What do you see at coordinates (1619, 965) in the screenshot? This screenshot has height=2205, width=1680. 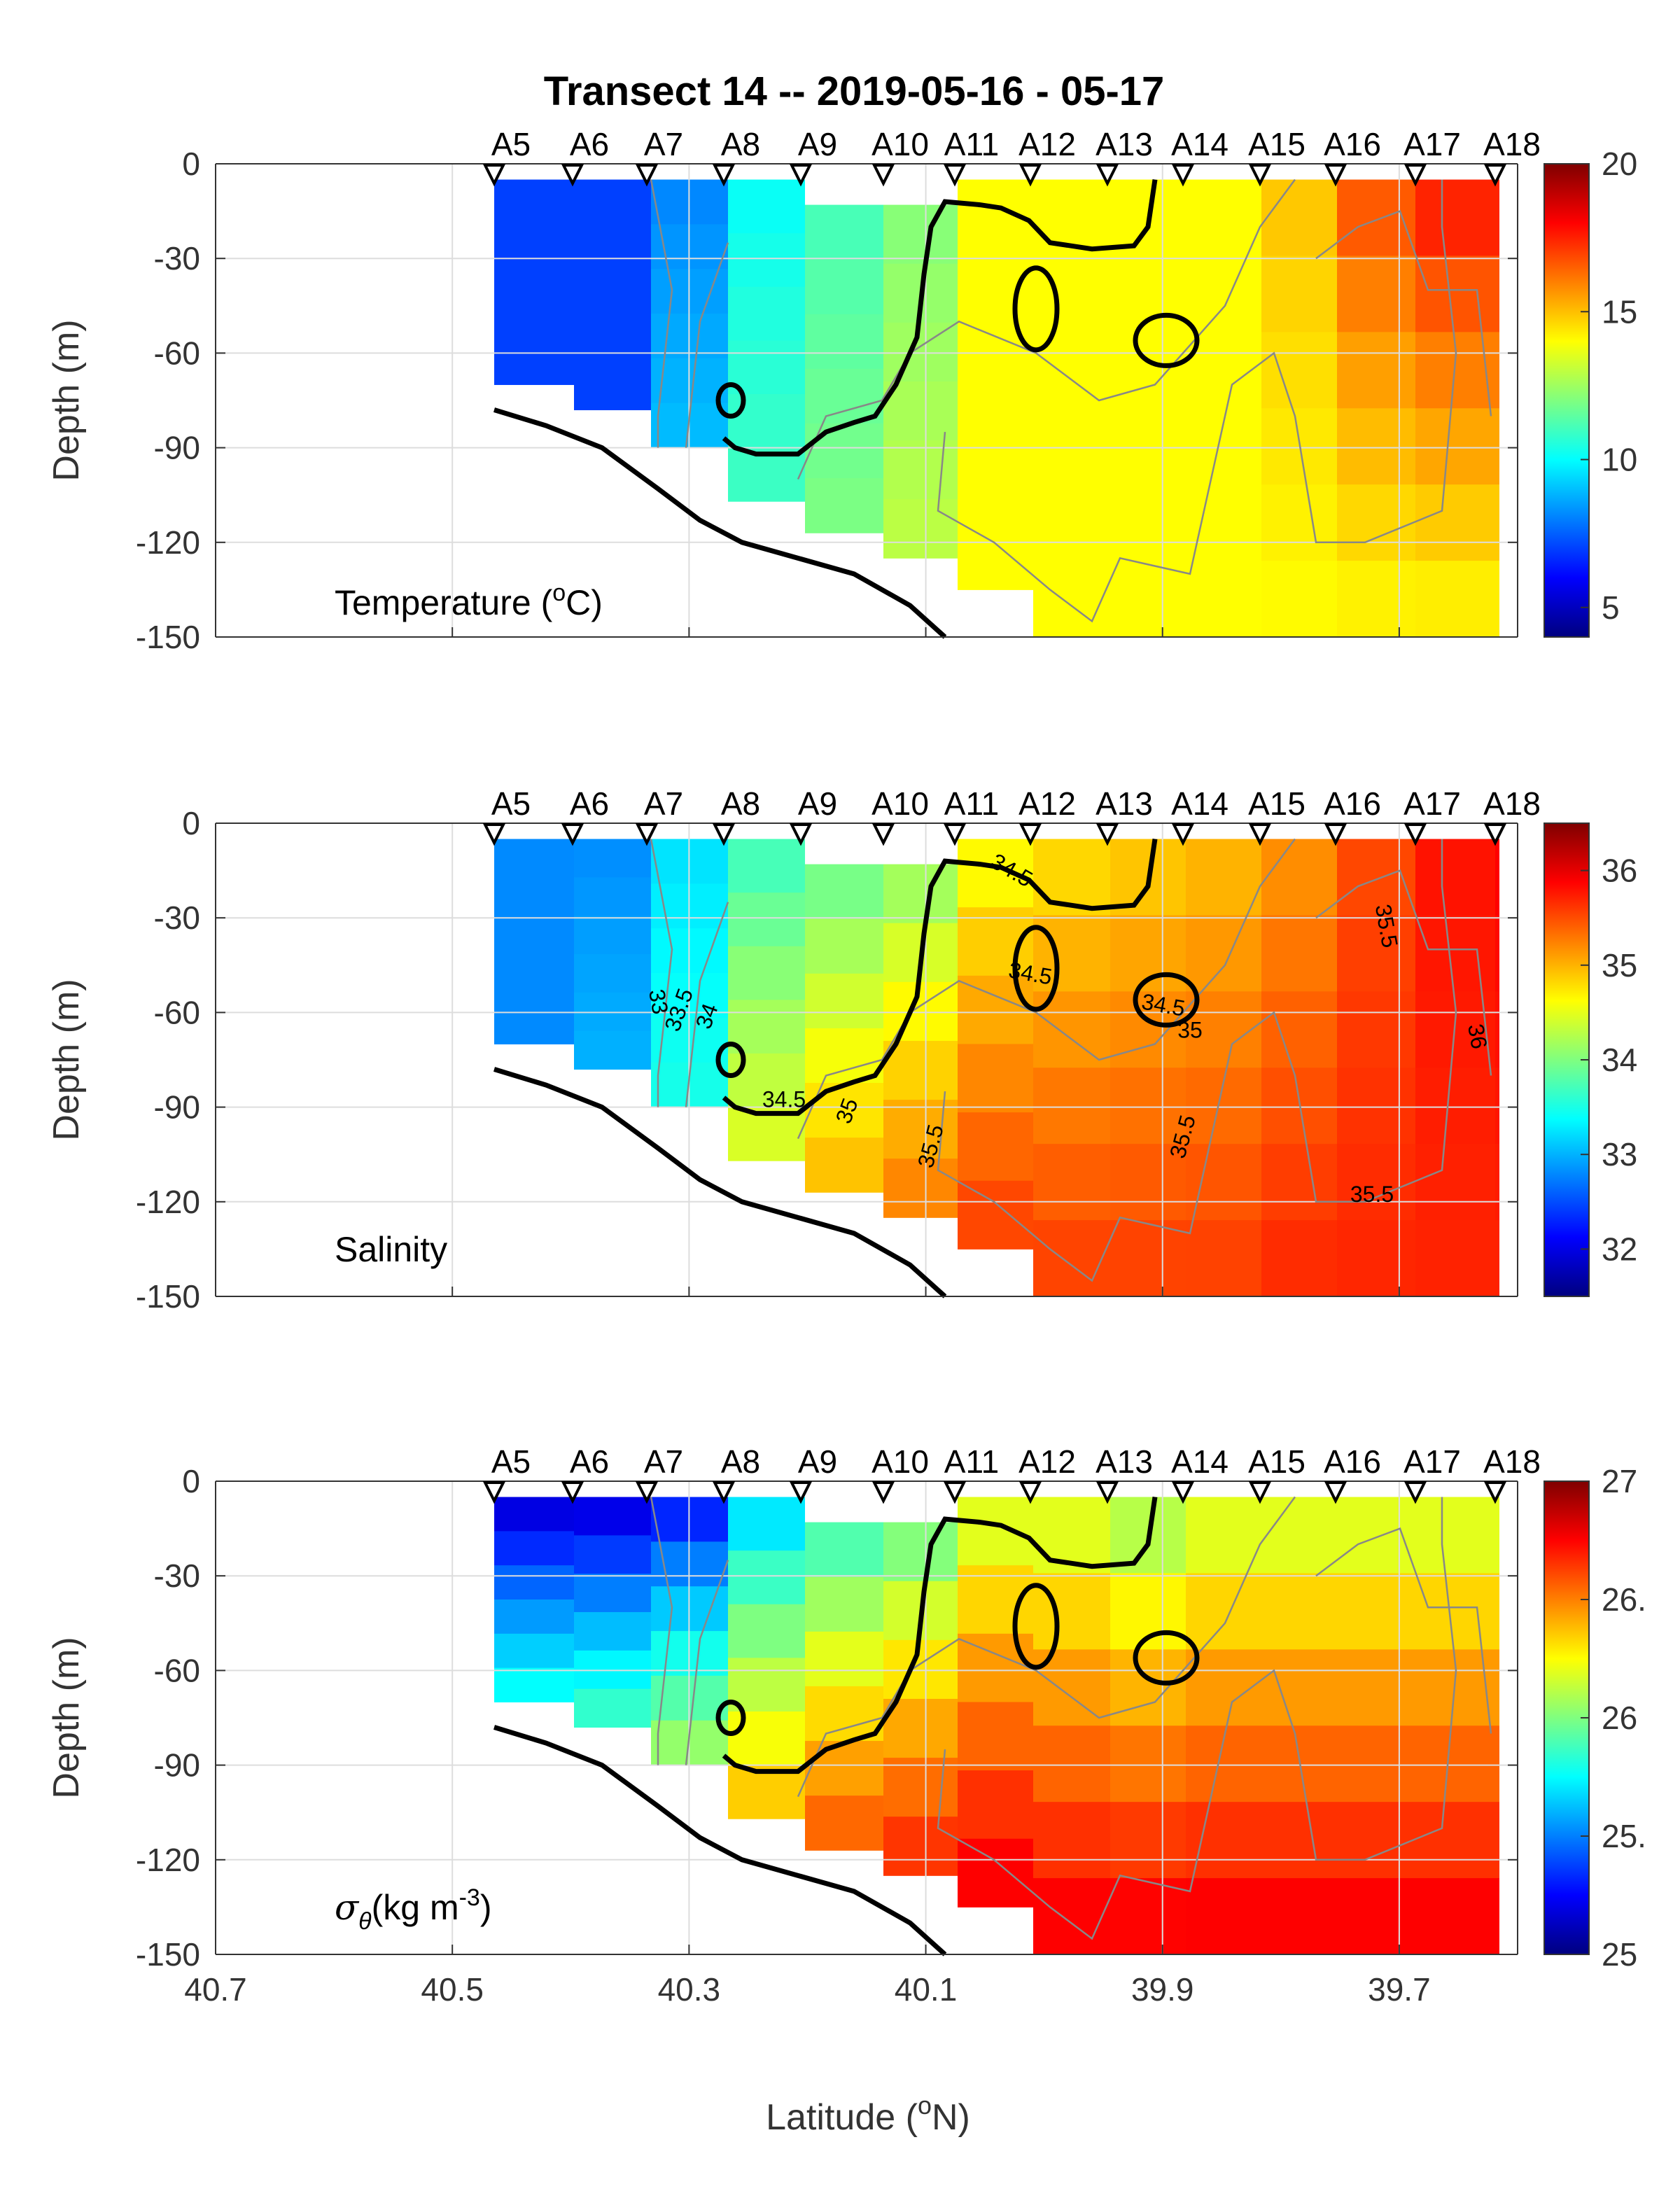 I see `colorbar-tick-label: 35` at bounding box center [1619, 965].